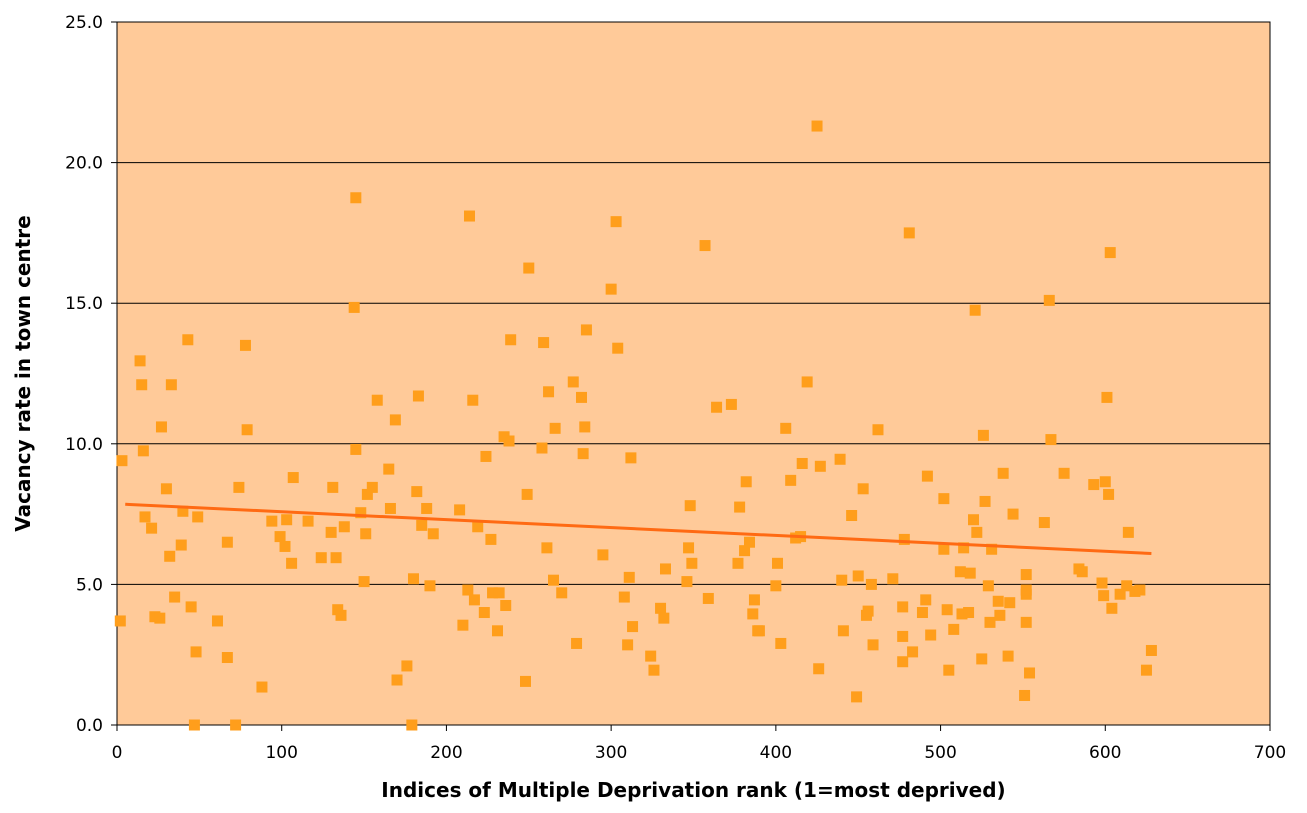  What do you see at coordinates (940, 753) in the screenshot?
I see `x-tick-label: 500` at bounding box center [940, 753].